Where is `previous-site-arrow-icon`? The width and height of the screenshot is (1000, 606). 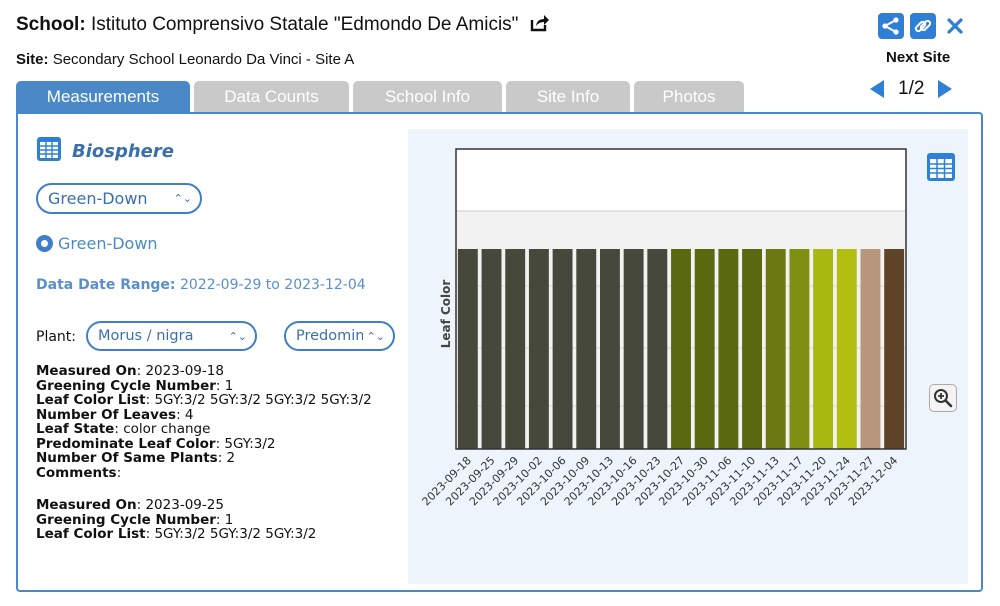 previous-site-arrow-icon is located at coordinates (877, 89).